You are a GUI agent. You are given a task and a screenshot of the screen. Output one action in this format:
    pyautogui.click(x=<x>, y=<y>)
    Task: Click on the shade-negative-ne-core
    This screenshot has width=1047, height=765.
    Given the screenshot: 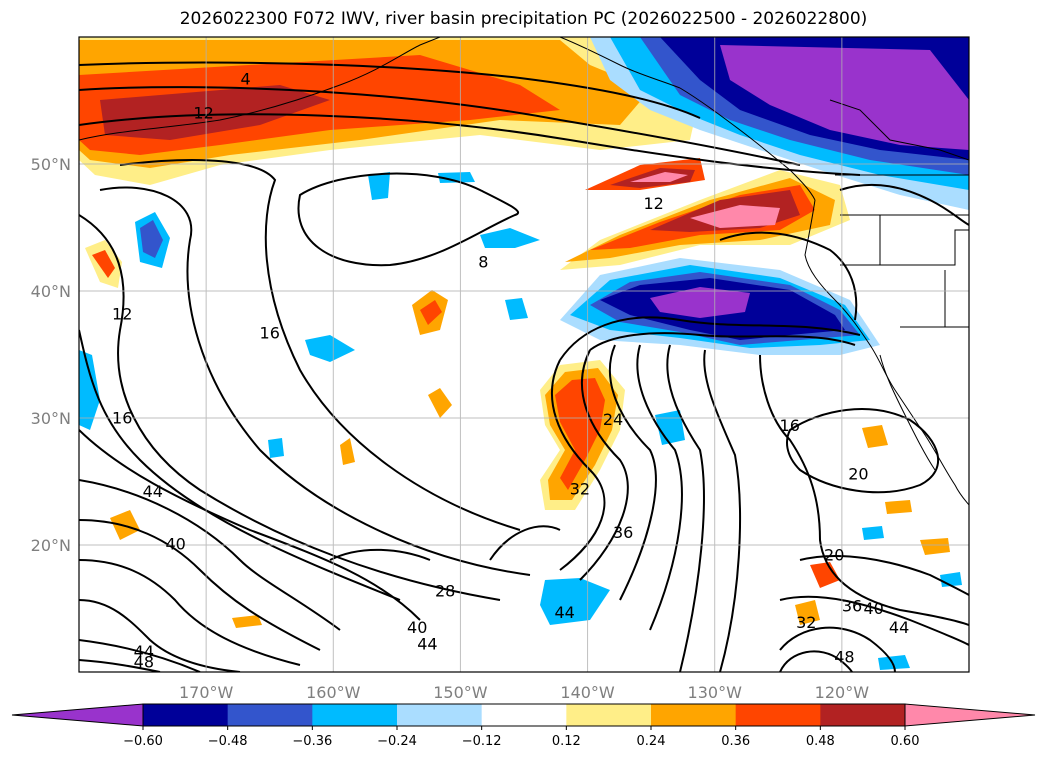 What is the action you would take?
    pyautogui.click(x=844, y=97)
    